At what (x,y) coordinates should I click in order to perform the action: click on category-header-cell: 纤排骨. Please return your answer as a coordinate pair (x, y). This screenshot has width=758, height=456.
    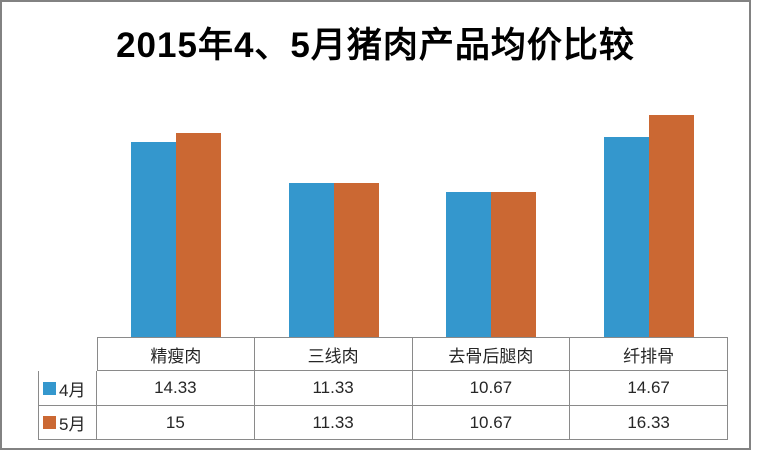
    Looking at the image, I should click on (649, 354).